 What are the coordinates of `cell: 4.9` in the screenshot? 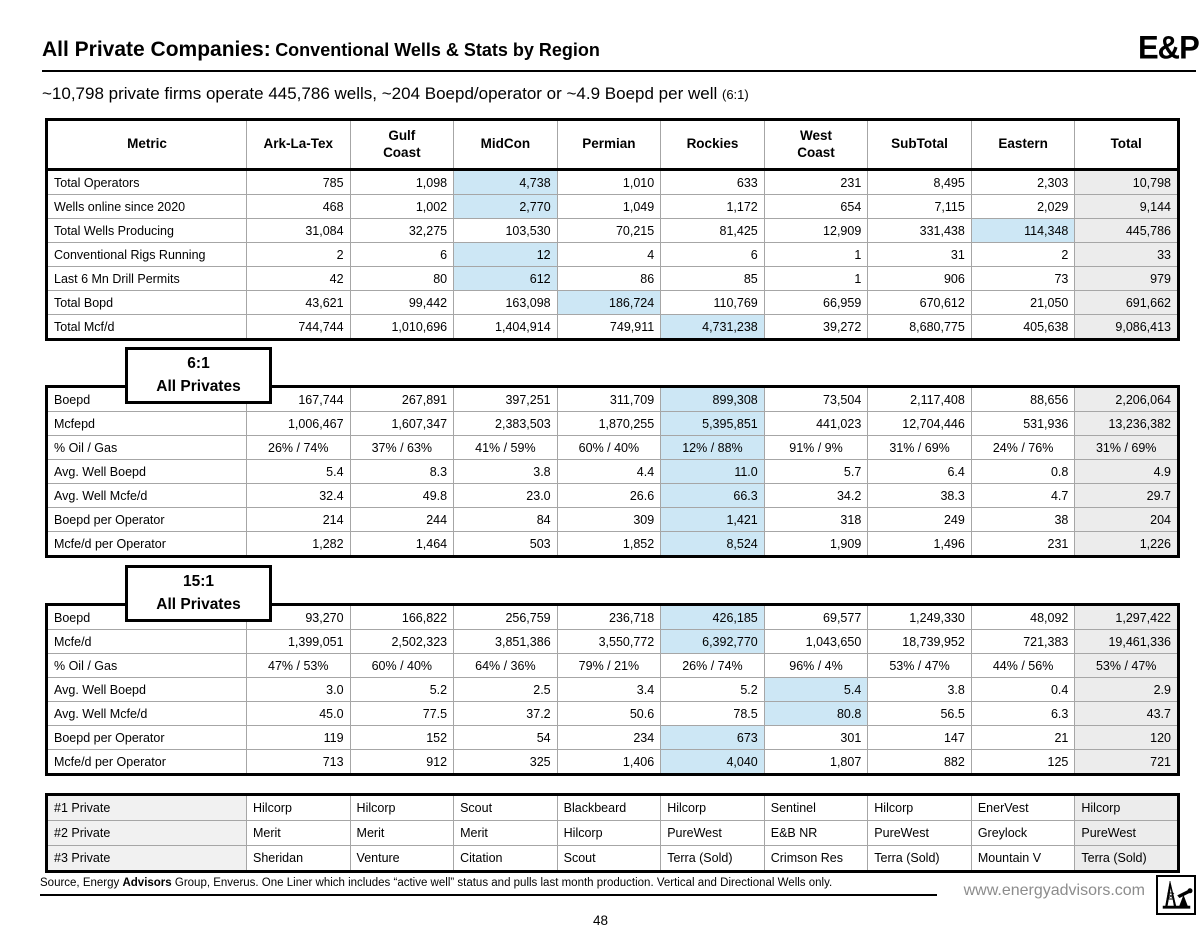 It's located at (1126, 471).